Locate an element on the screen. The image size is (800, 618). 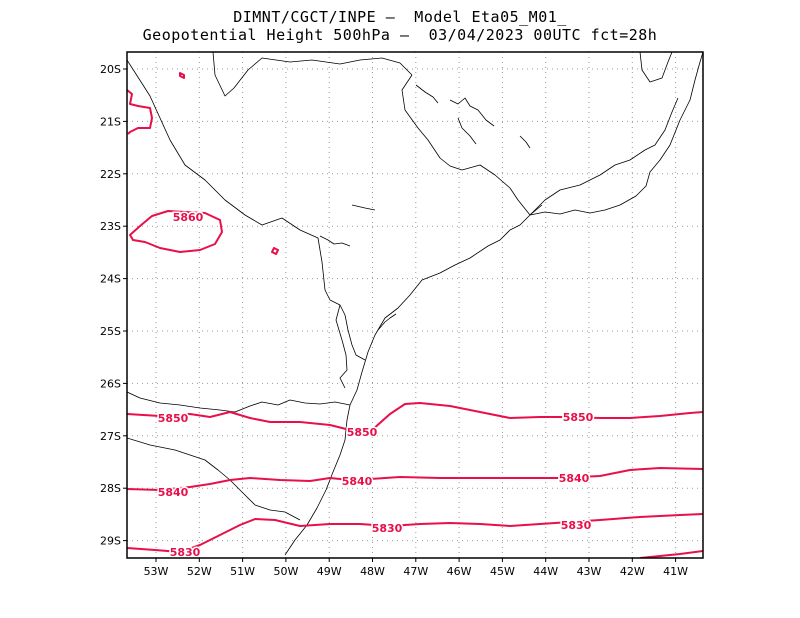
state-border-sp-mg is located at coordinates (466, 145).